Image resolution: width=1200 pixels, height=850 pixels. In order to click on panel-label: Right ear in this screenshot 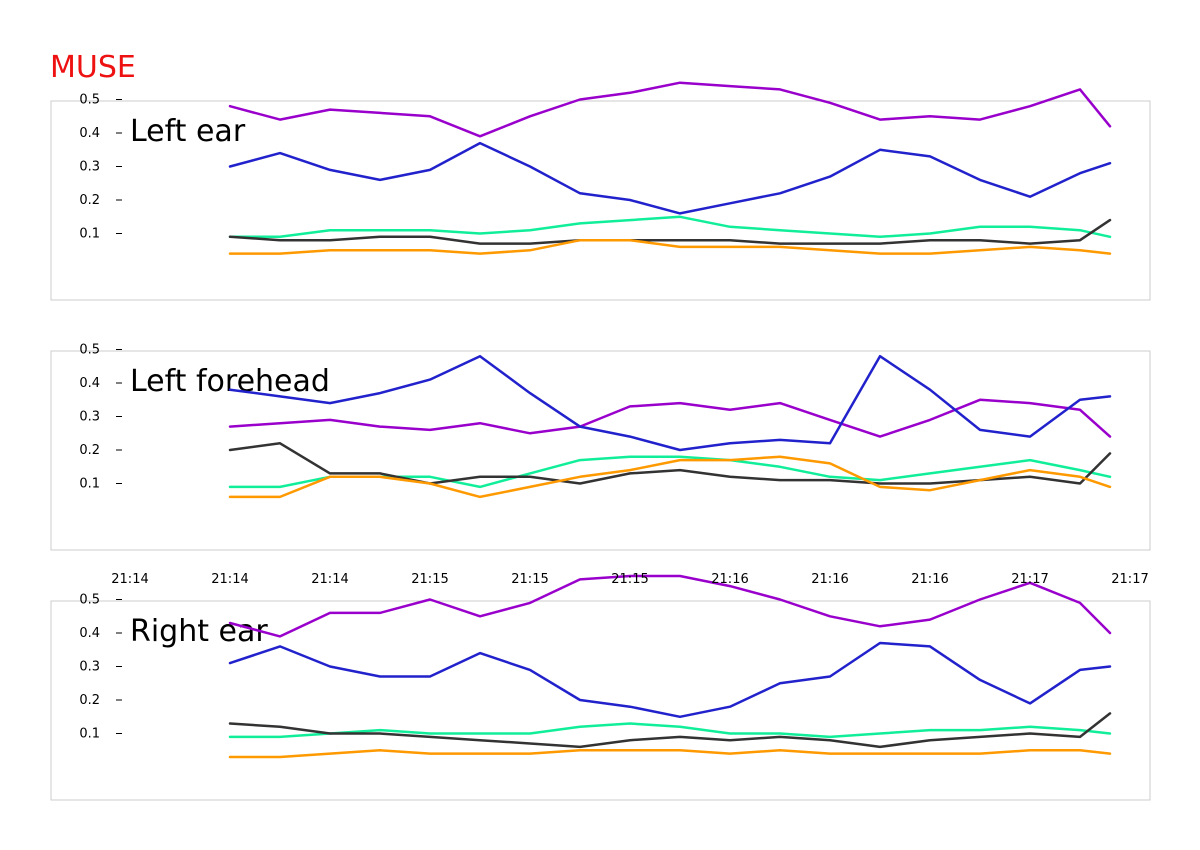, I will do `click(199, 631)`.